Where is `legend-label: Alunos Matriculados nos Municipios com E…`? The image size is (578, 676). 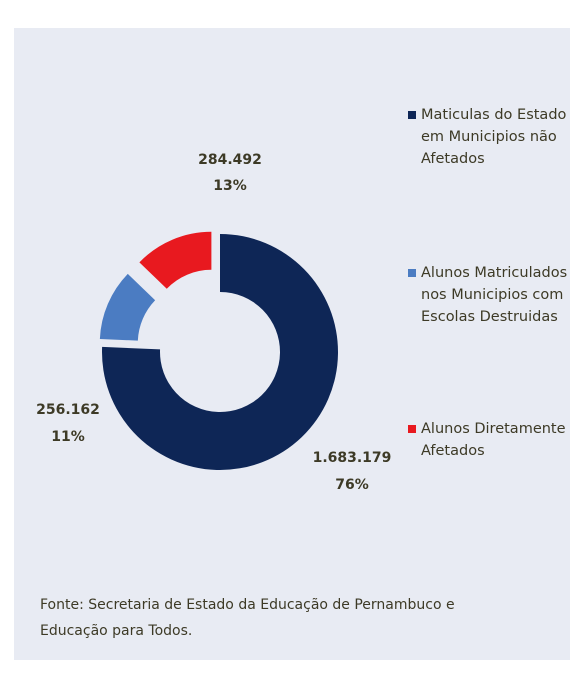 legend-label: Alunos Matriculados nos Municipios com E… is located at coordinates (494, 295).